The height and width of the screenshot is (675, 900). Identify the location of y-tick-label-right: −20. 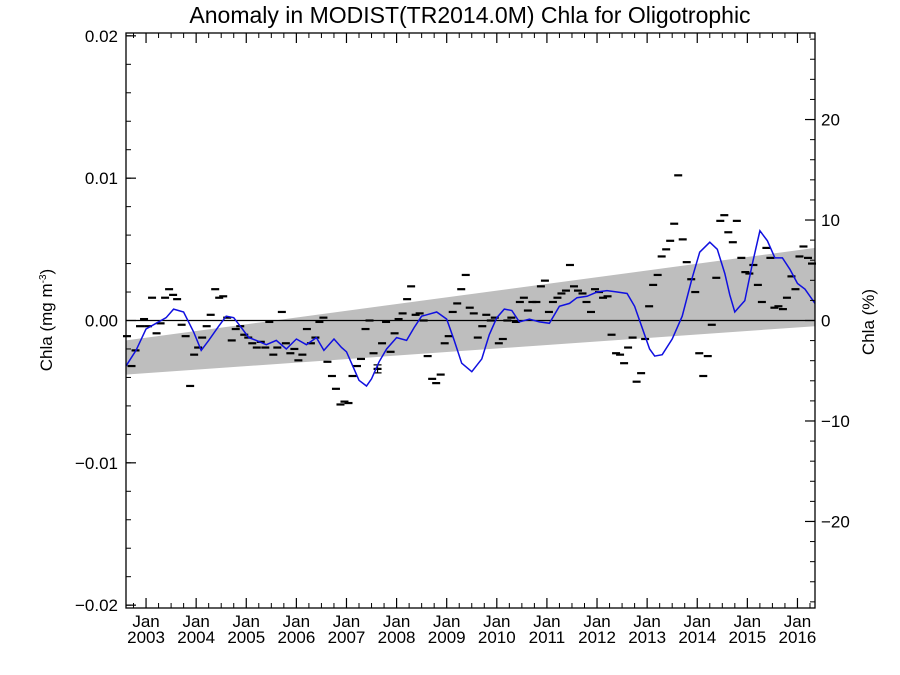
(835, 521).